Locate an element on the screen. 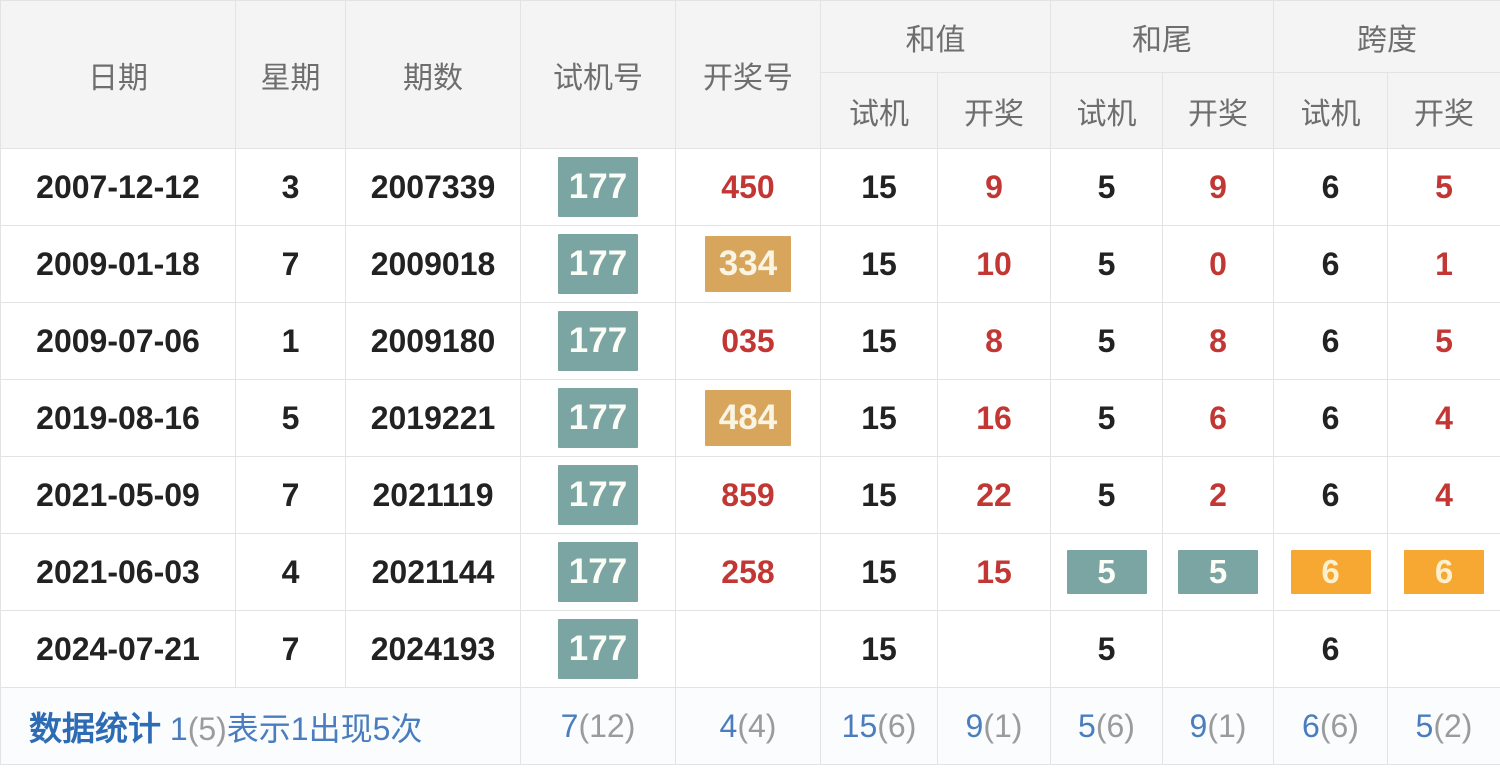 The height and width of the screenshot is (771, 1500). sum-draw-cell is located at coordinates (994, 649).